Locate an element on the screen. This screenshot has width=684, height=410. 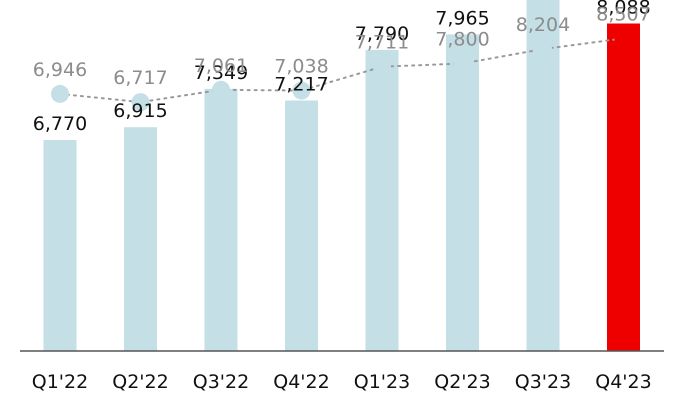
x-tick-label-2: Q2'22 is located at coordinates (140, 382).